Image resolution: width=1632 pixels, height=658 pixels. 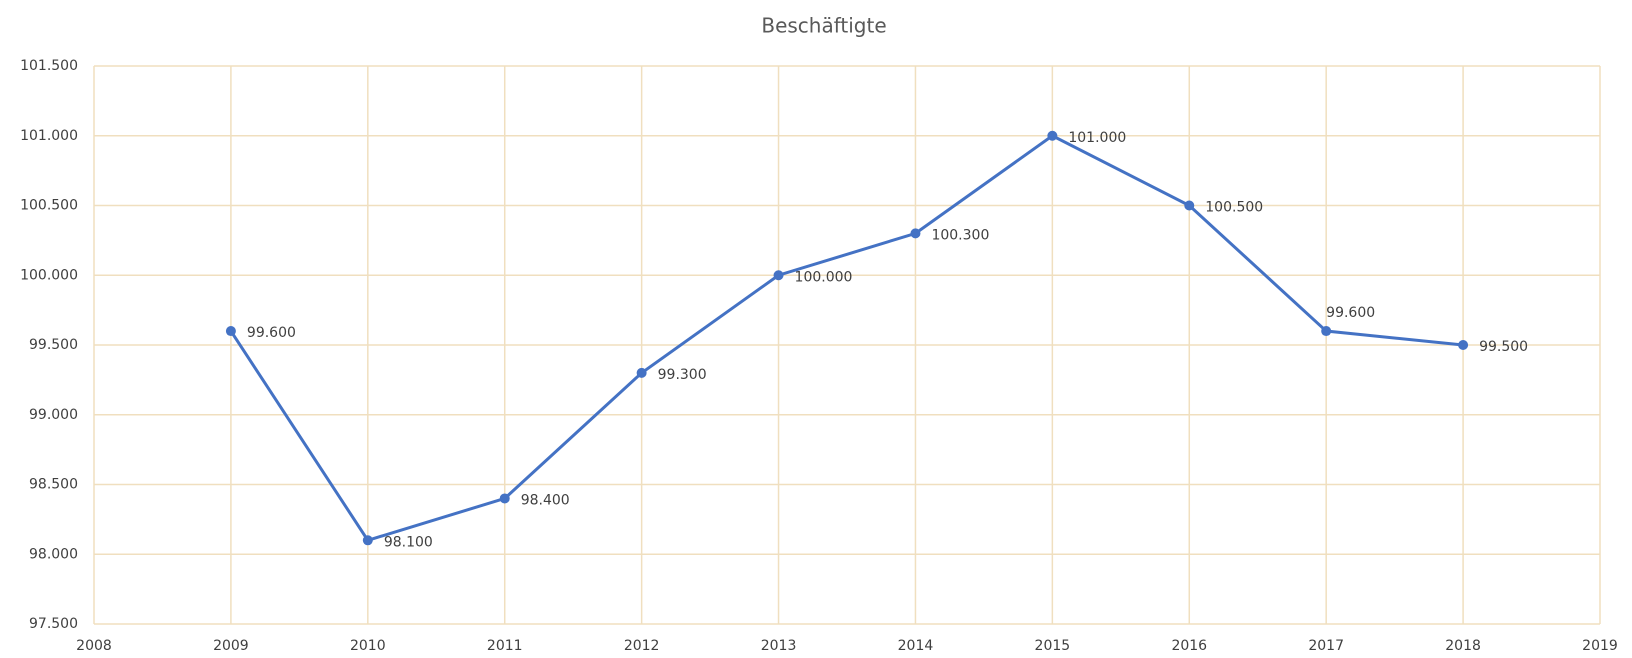 What do you see at coordinates (505, 646) in the screenshot?
I see `x-tick-label: 2011` at bounding box center [505, 646].